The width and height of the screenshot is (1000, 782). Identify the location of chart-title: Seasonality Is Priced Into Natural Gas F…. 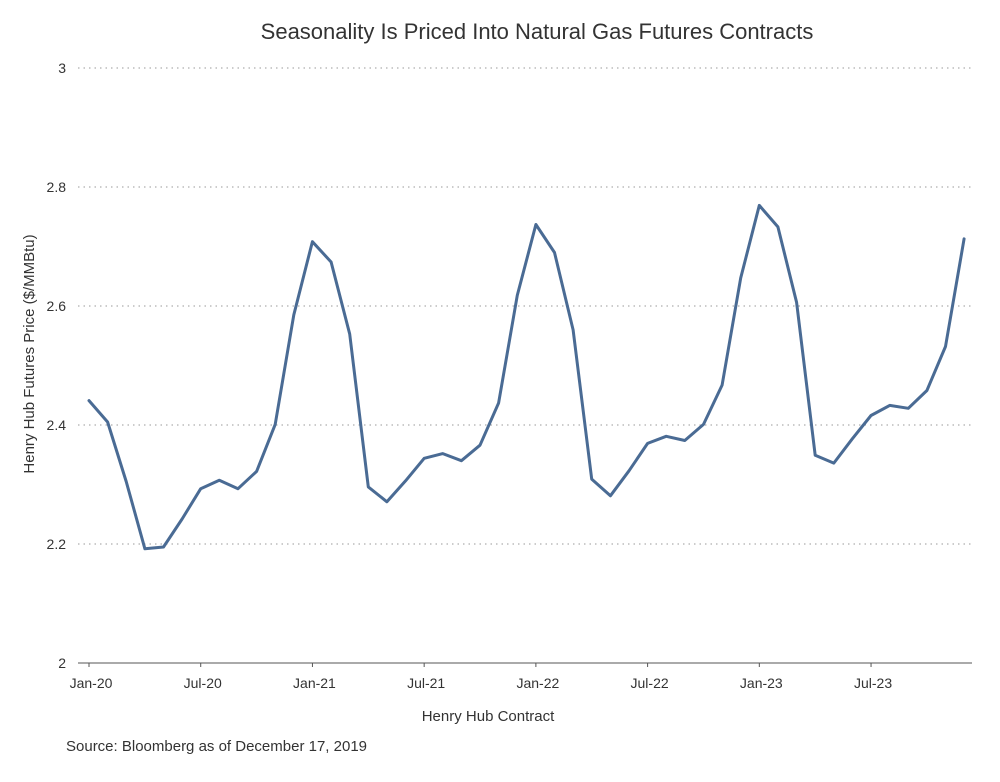
(537, 31).